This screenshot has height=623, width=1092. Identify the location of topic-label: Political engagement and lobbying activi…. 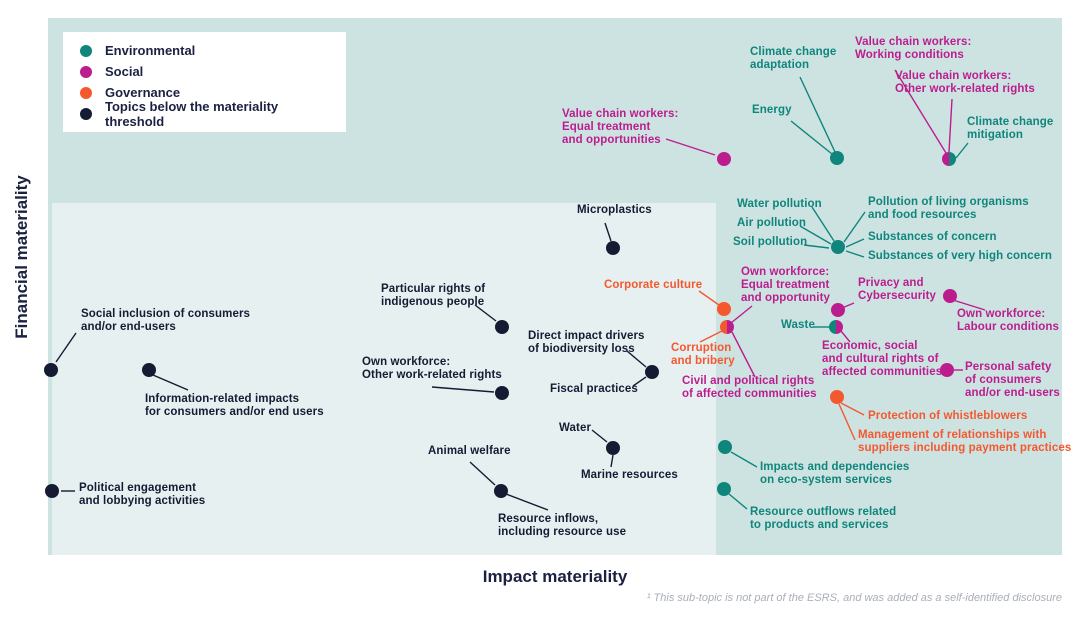
(142, 494).